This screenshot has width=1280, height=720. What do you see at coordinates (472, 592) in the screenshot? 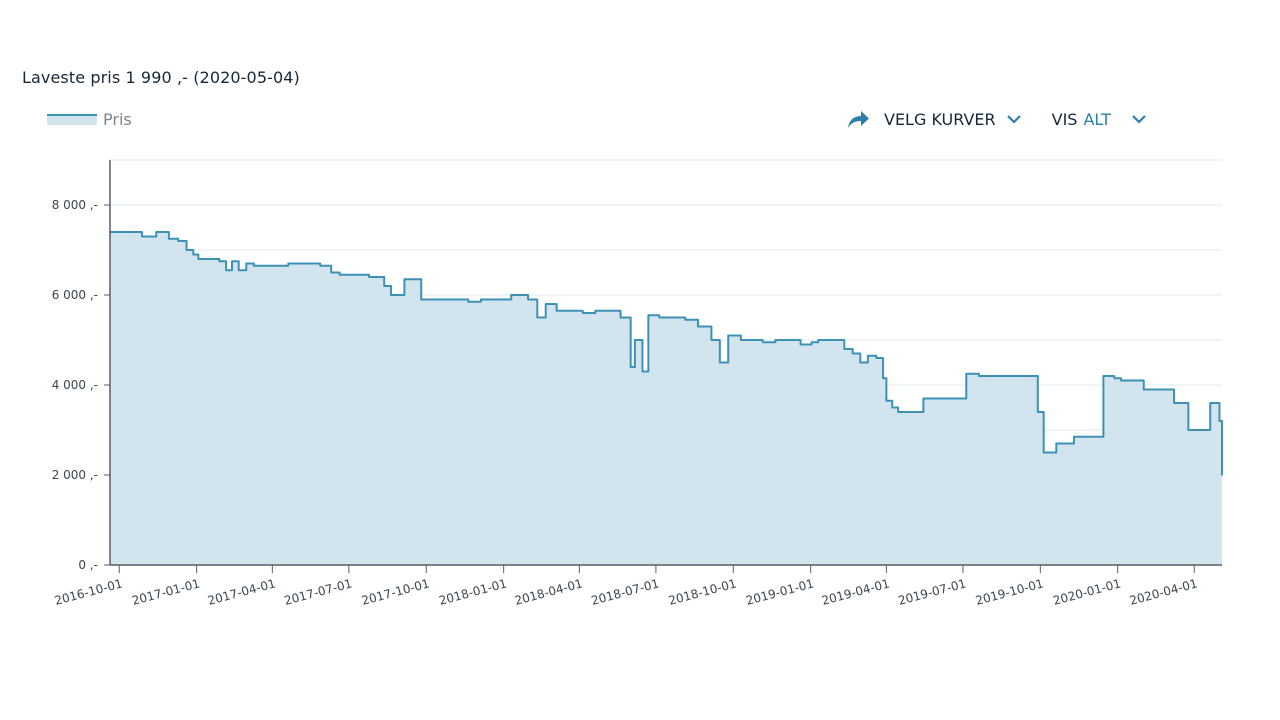
I see `x-tick-label: 2018-01-01` at bounding box center [472, 592].